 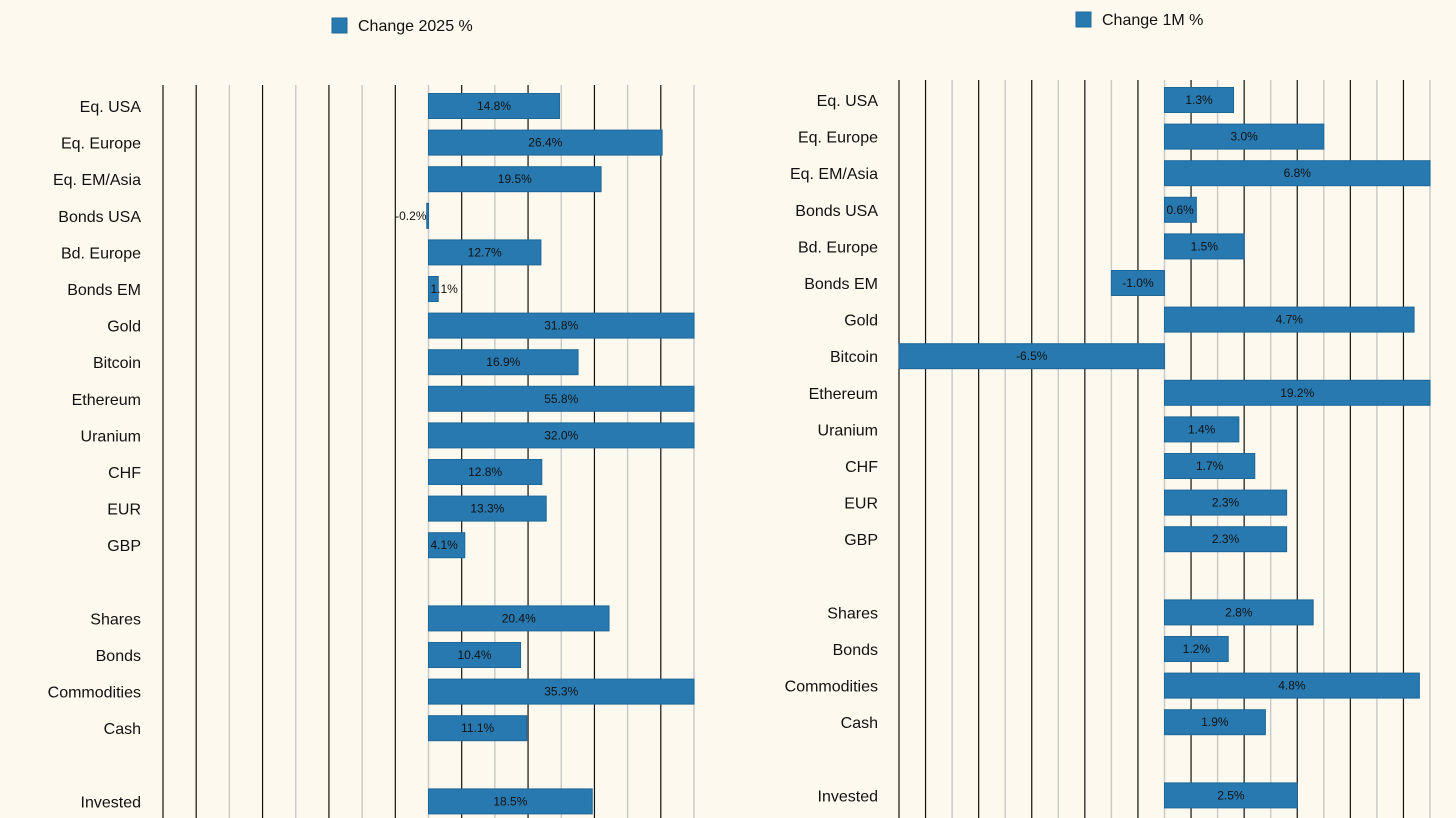 What do you see at coordinates (1152, 20) in the screenshot?
I see `legend-label: Change 1M %` at bounding box center [1152, 20].